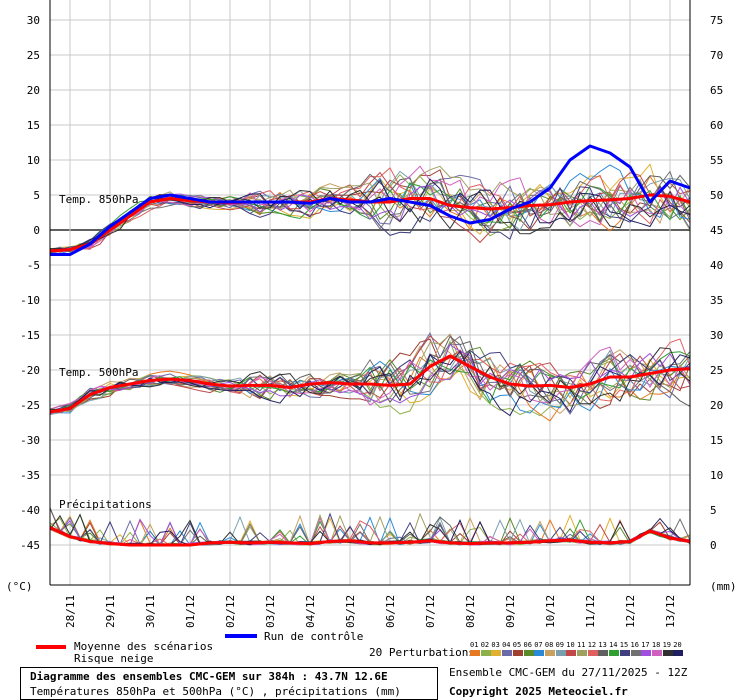 The image size is (740, 700). Describe the element at coordinates (602, 645) in the screenshot. I see `perturb-number: 13` at that location.